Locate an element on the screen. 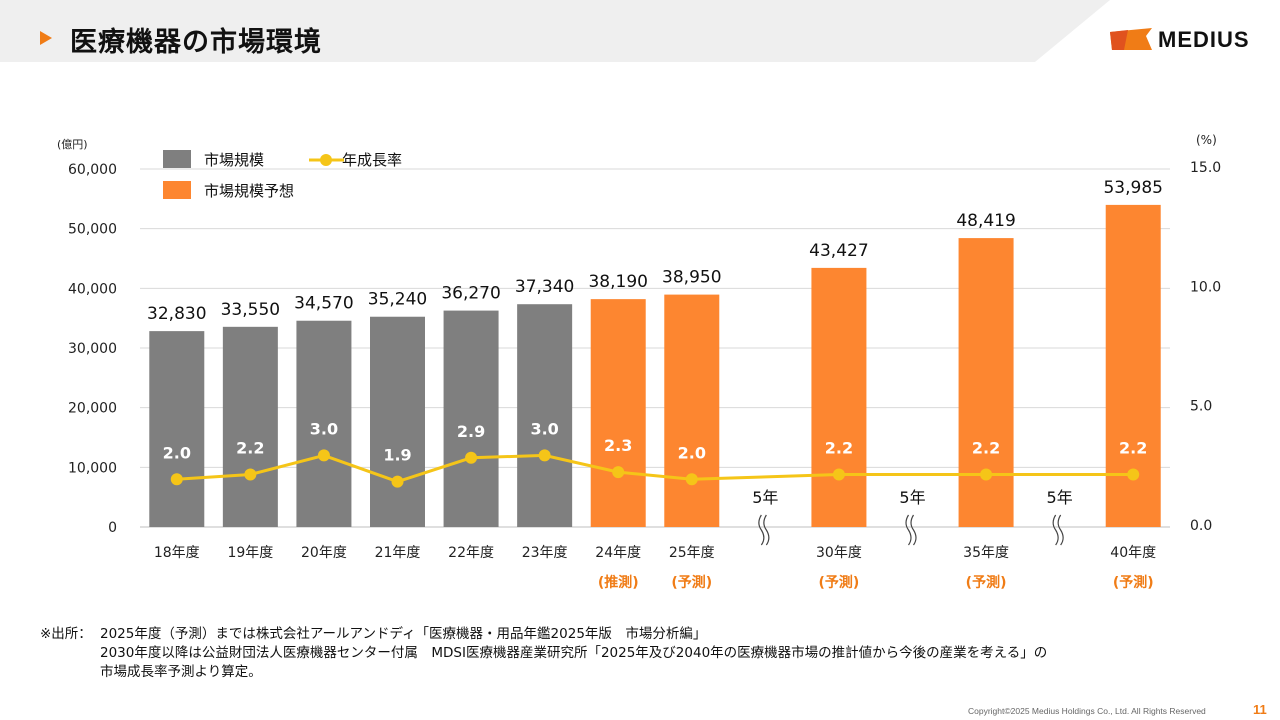  bar-value-label: 36,270 is located at coordinates (470, 294).